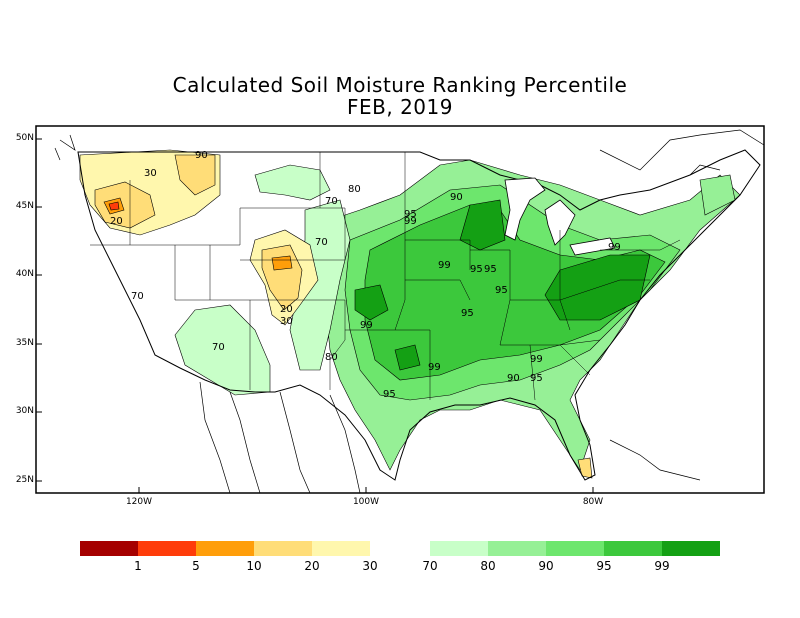  Describe the element at coordinates (282, 263) in the screenshot. I see `dry-max-colorado` at that location.